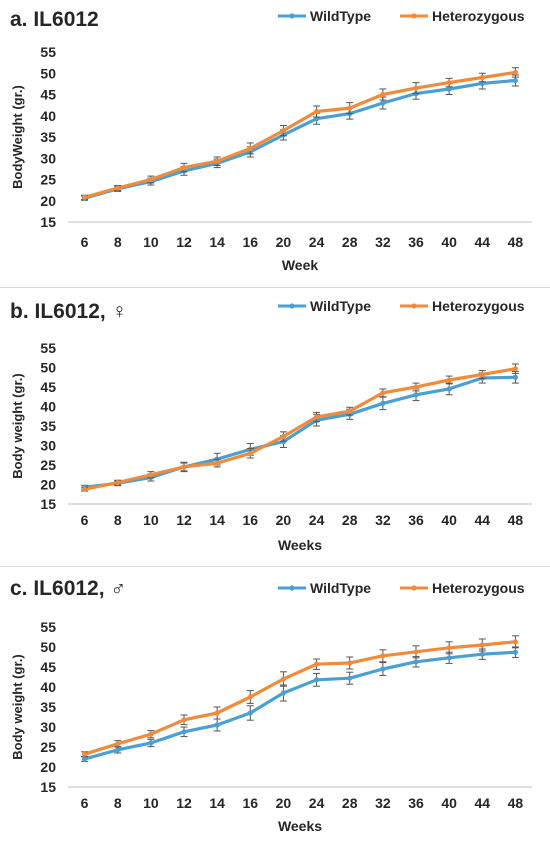  I want to click on x-tick-label: 12, so click(184, 242).